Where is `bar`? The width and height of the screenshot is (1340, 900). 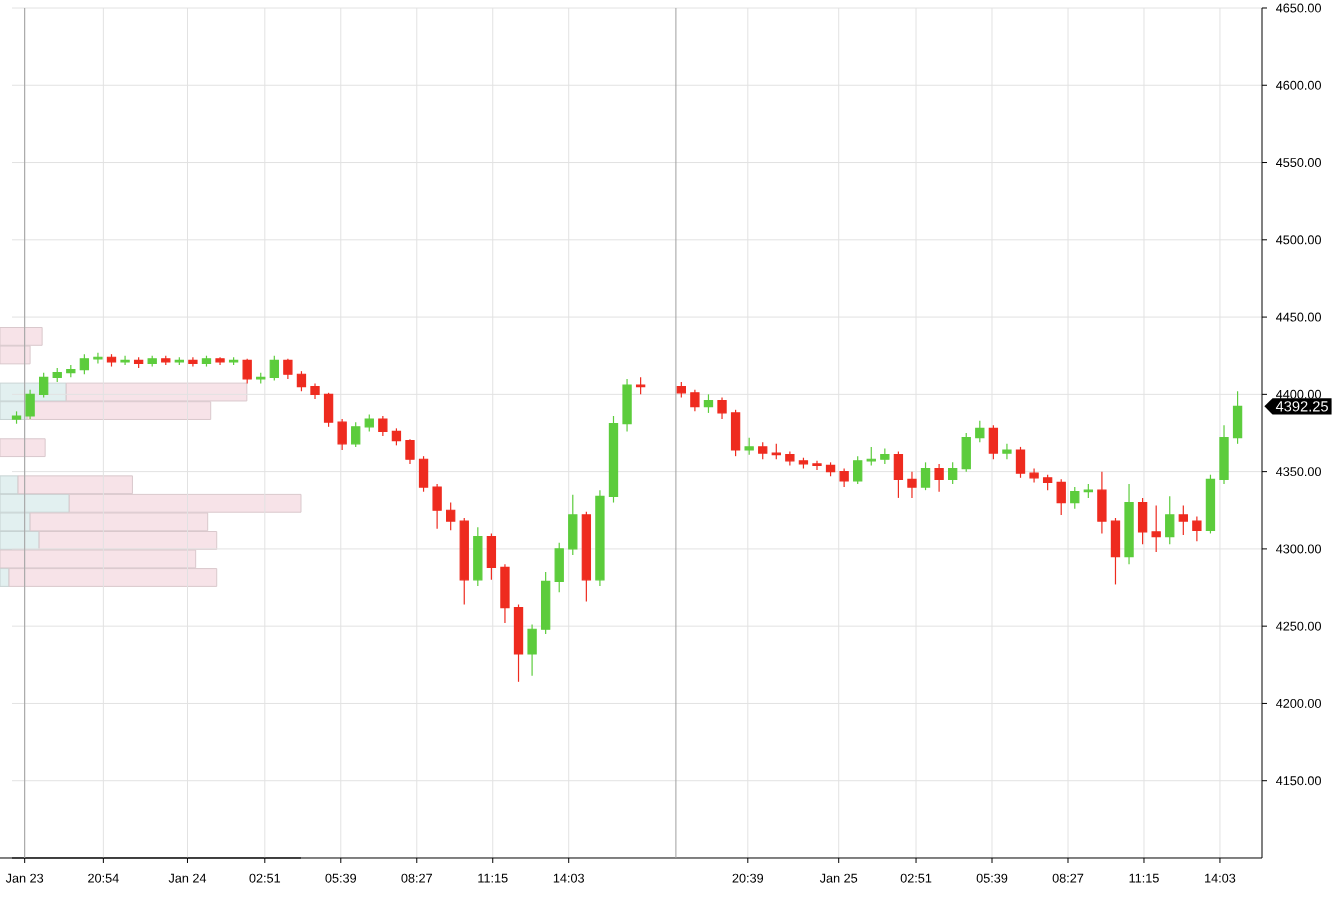 bar is located at coordinates (23, 448).